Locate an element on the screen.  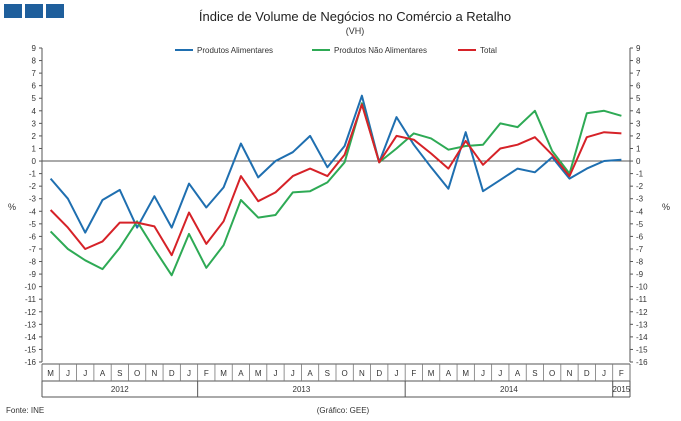
y-tick-label-left: -12 is located at coordinates (30, 312).